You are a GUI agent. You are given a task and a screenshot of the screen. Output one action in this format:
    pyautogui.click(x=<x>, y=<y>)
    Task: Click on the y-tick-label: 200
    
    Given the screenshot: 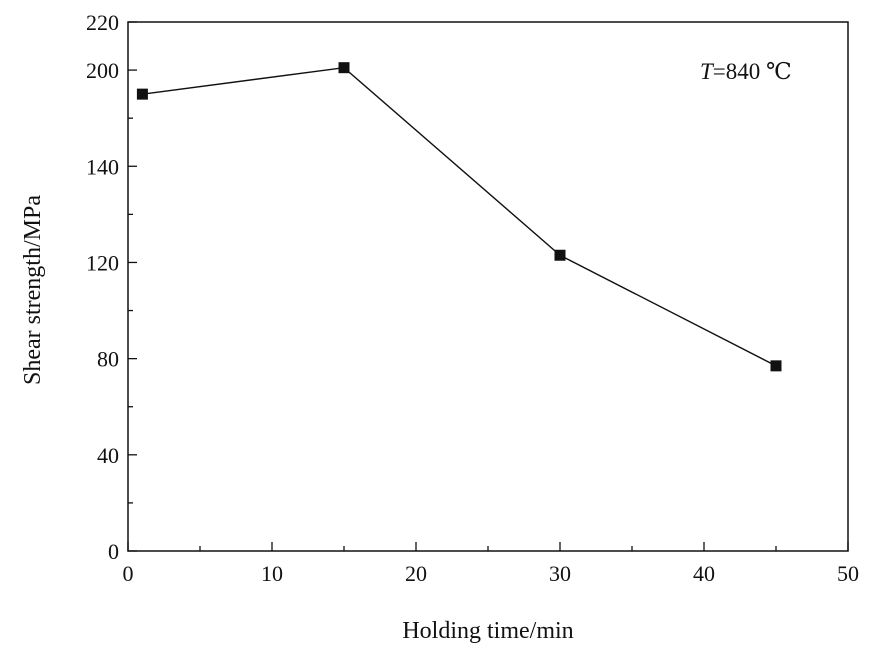 What is the action you would take?
    pyautogui.click(x=102, y=70)
    